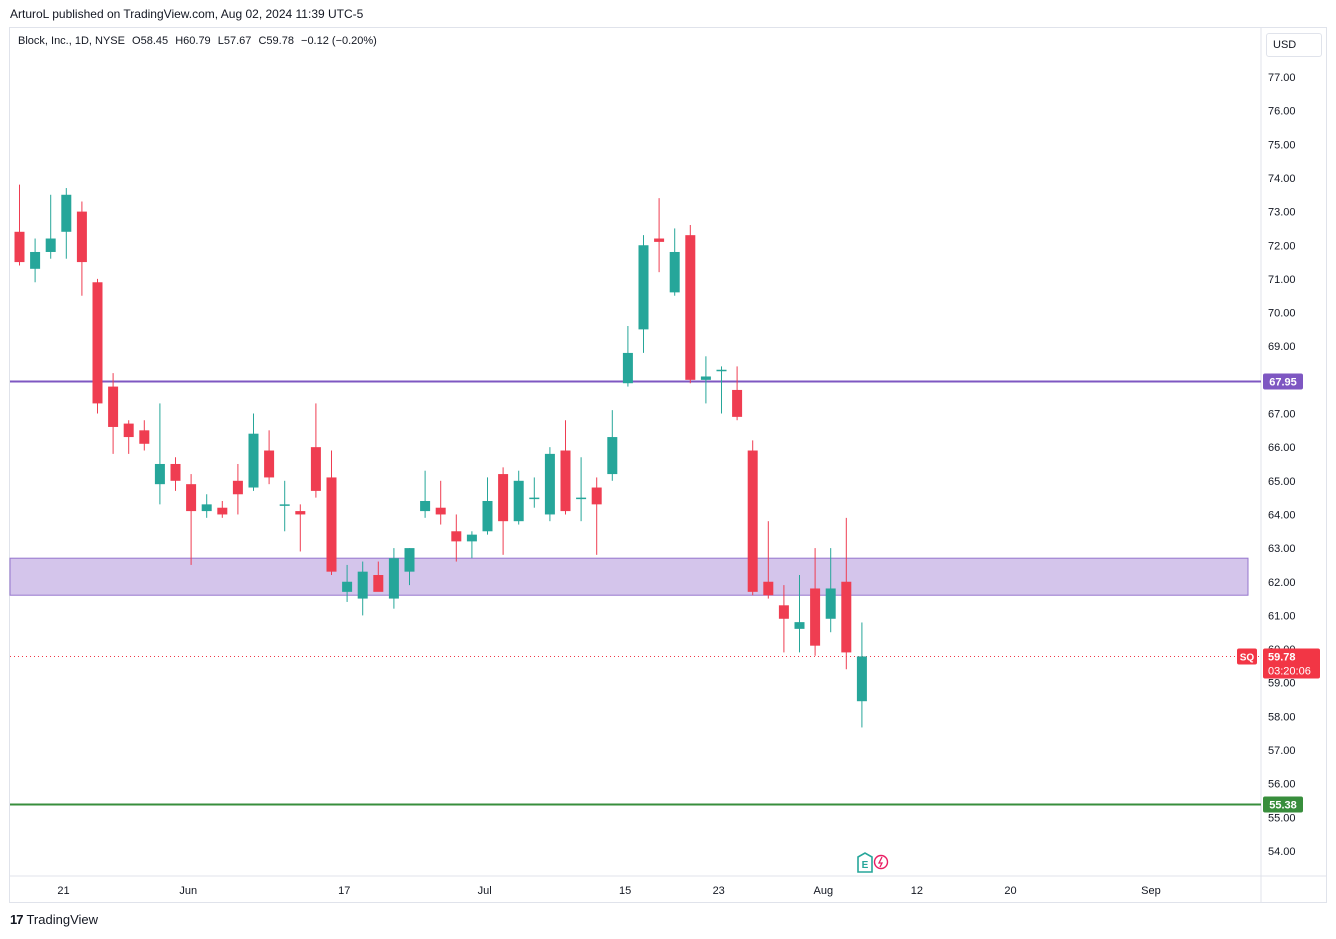  I want to click on symbol-label: SQ, so click(1247, 657).